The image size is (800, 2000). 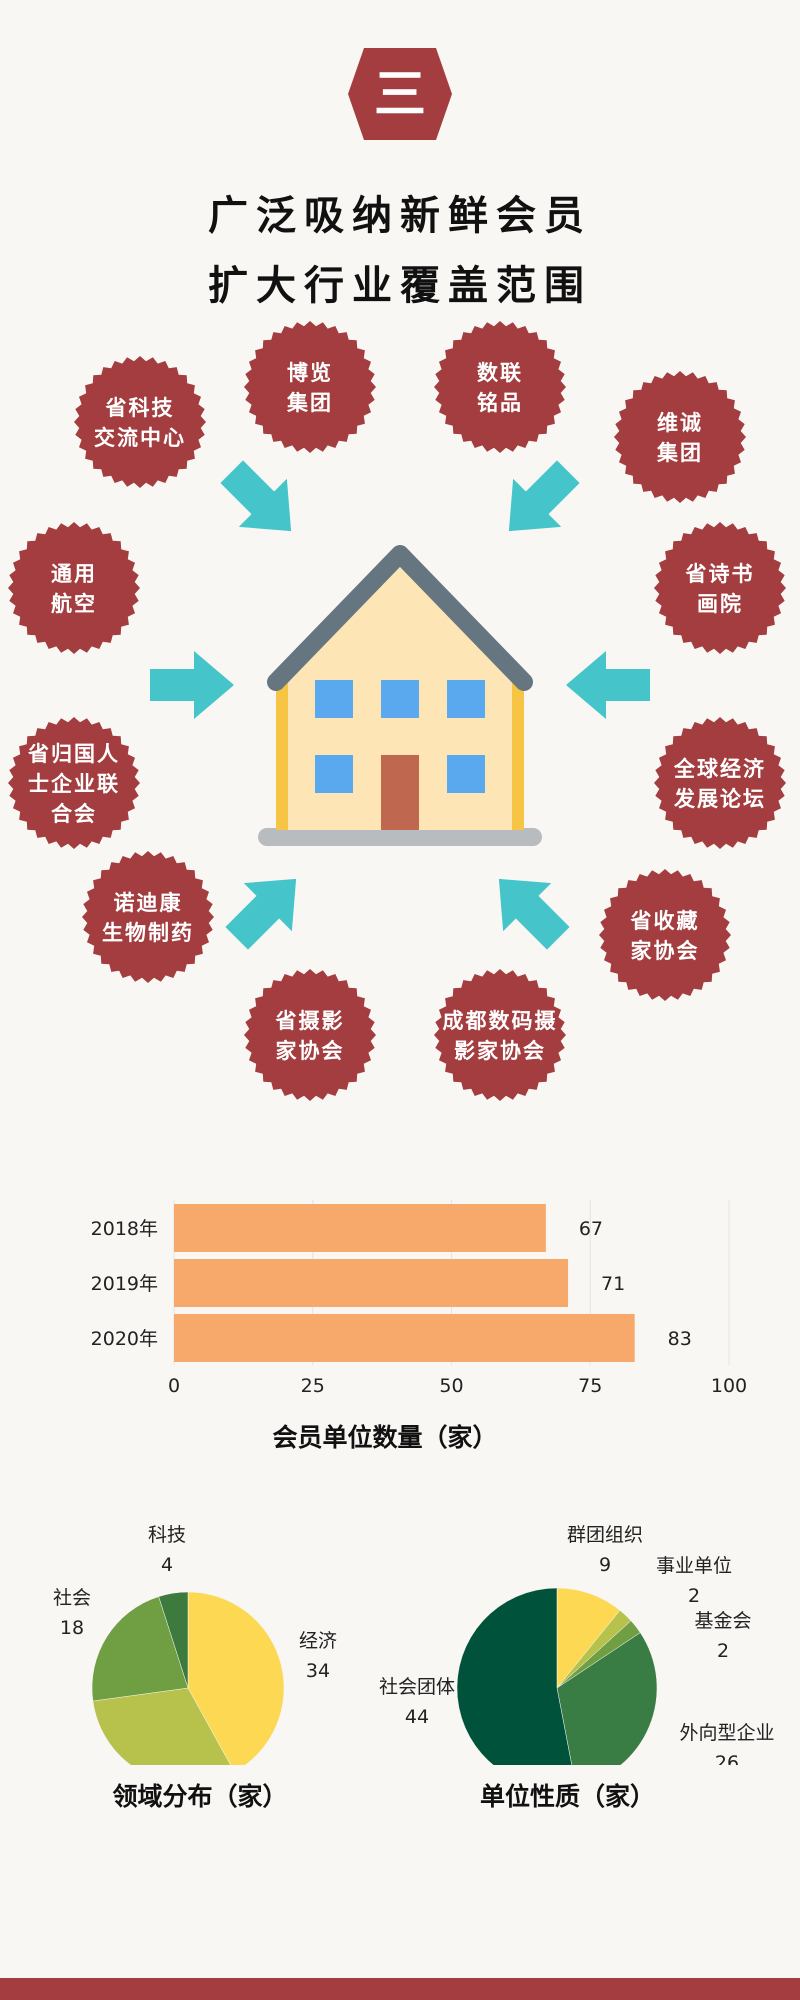 What do you see at coordinates (726, 1733) in the screenshot?
I see `slice-label: 外向型企业` at bounding box center [726, 1733].